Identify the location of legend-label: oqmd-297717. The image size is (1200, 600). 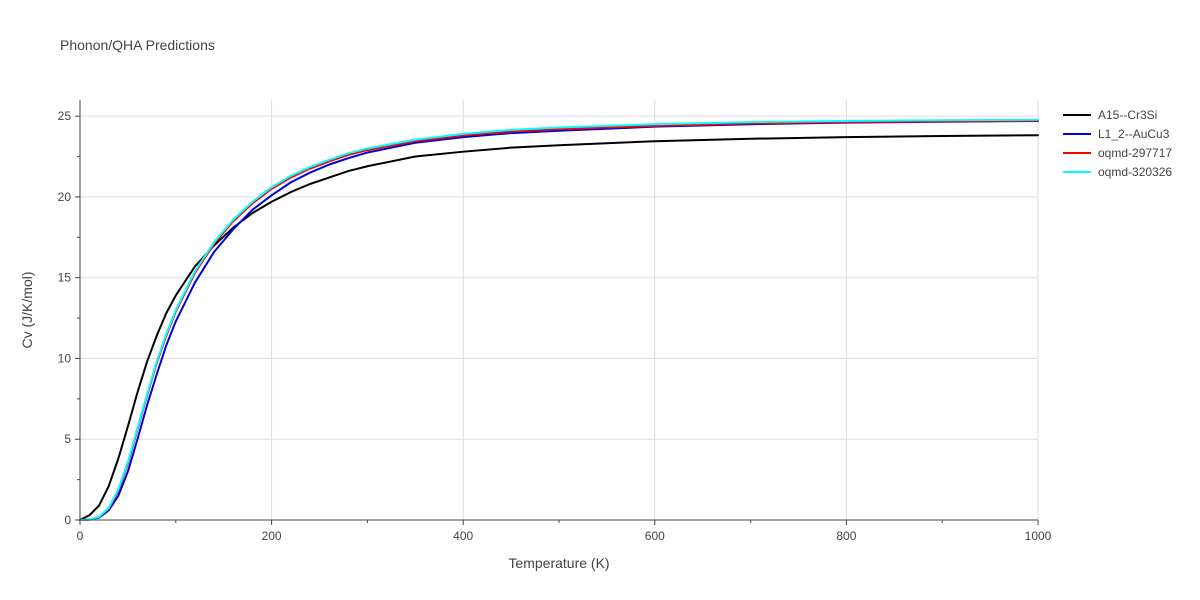
(1135, 153).